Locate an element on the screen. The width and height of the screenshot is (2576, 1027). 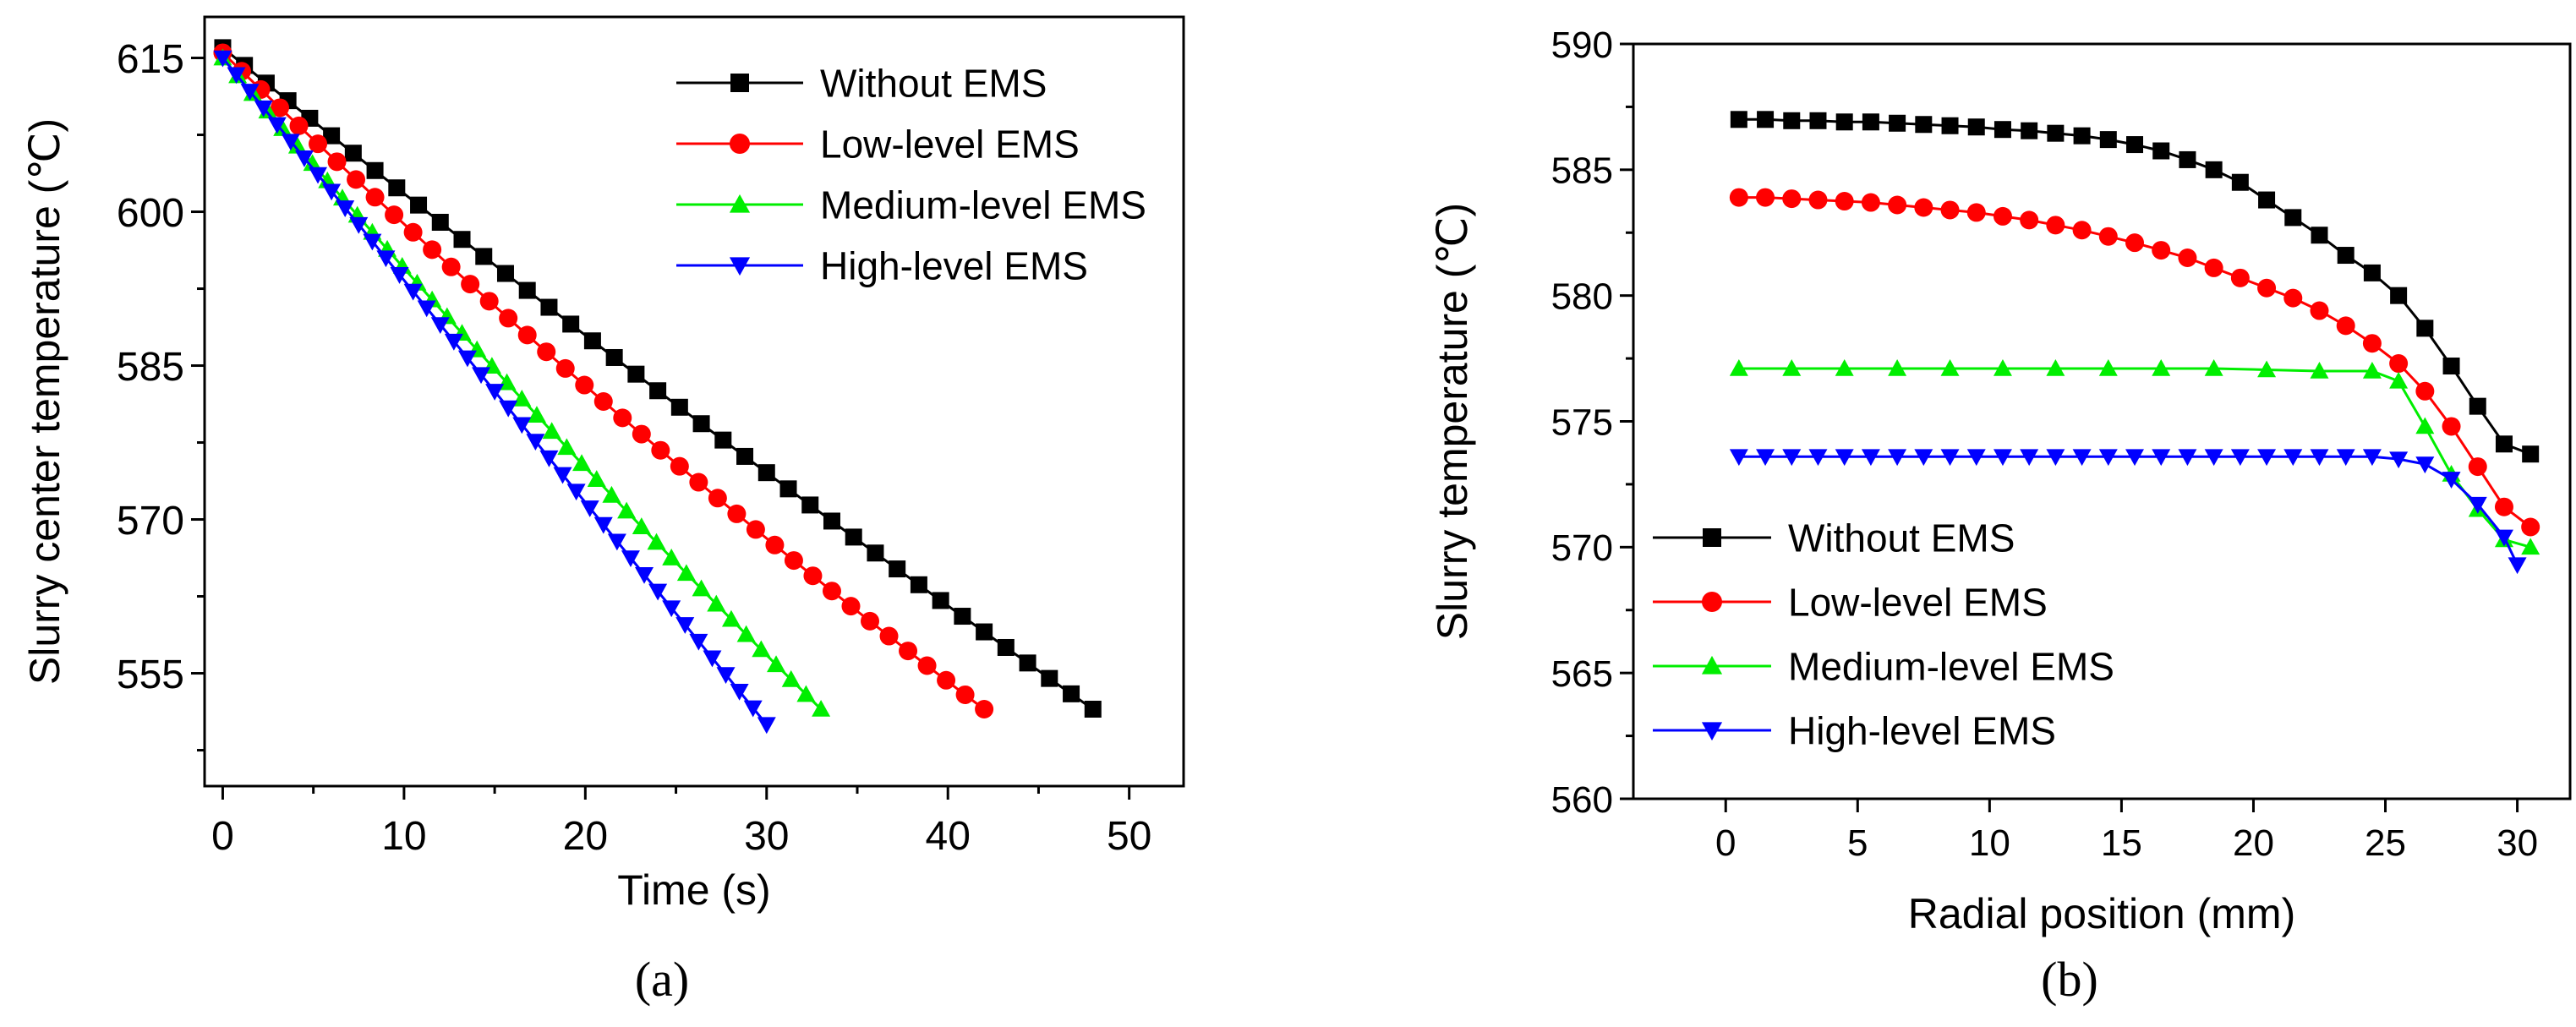
y-tick-label: 560 is located at coordinates (1582, 800).